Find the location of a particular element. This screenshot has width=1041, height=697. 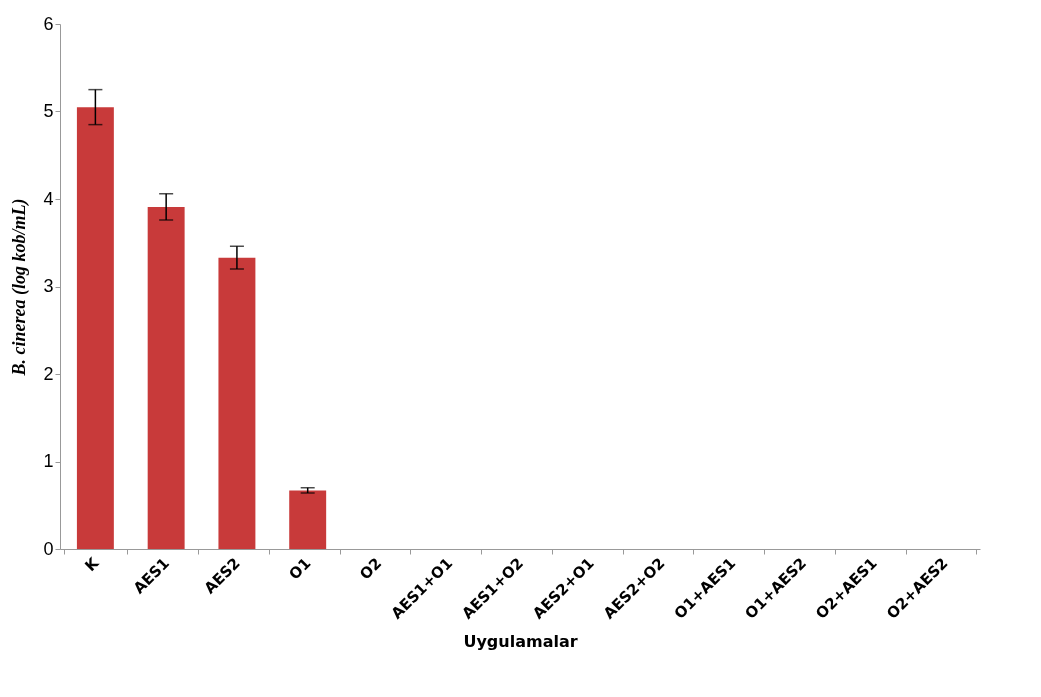

y-tick-label: 2 is located at coordinates (48, 373).